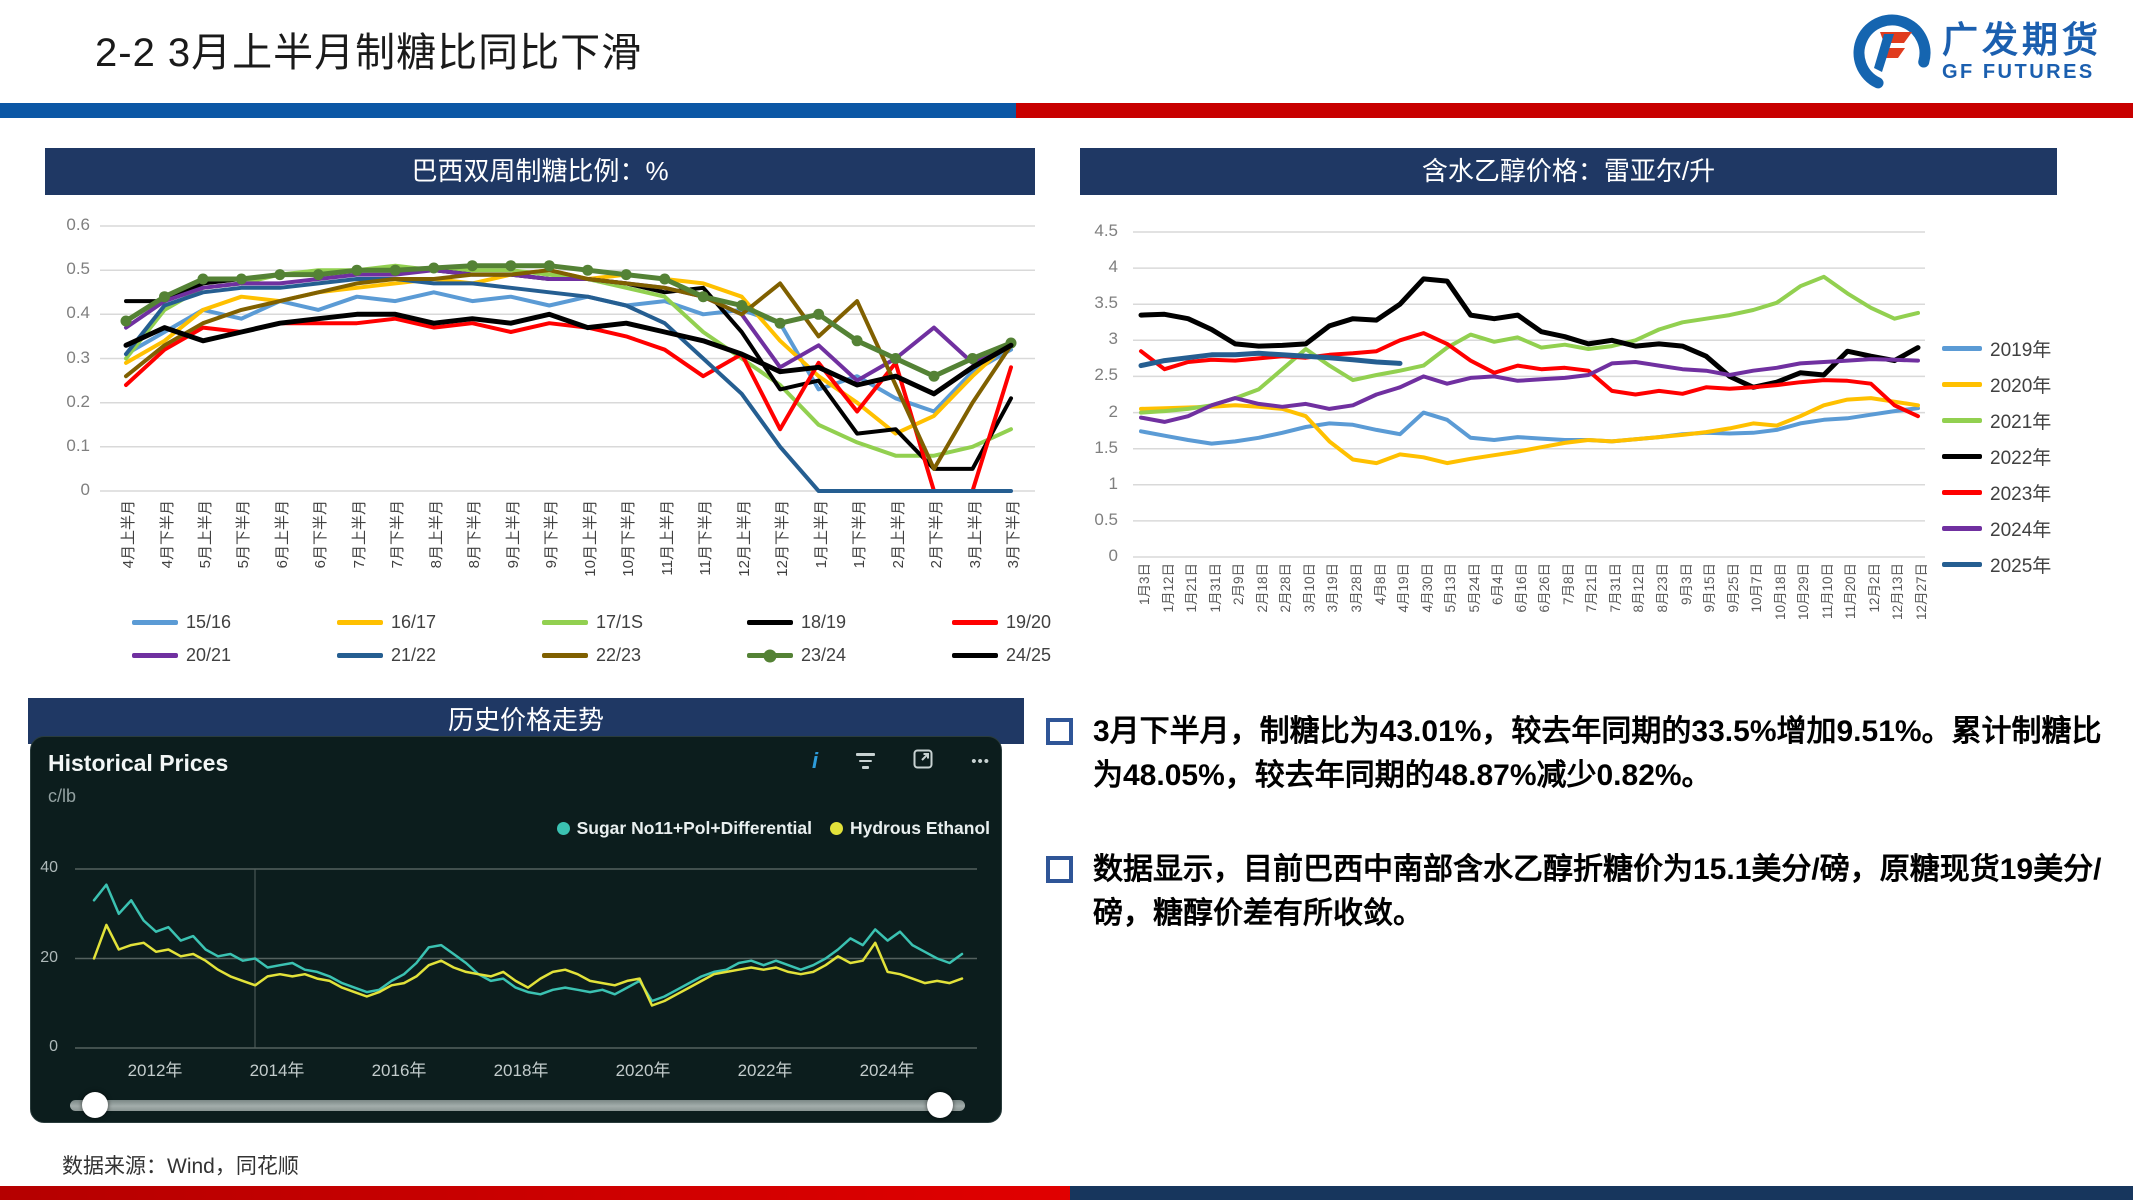 The height and width of the screenshot is (1200, 2133). I want to click on historical-prices-chart, so click(526, 958).